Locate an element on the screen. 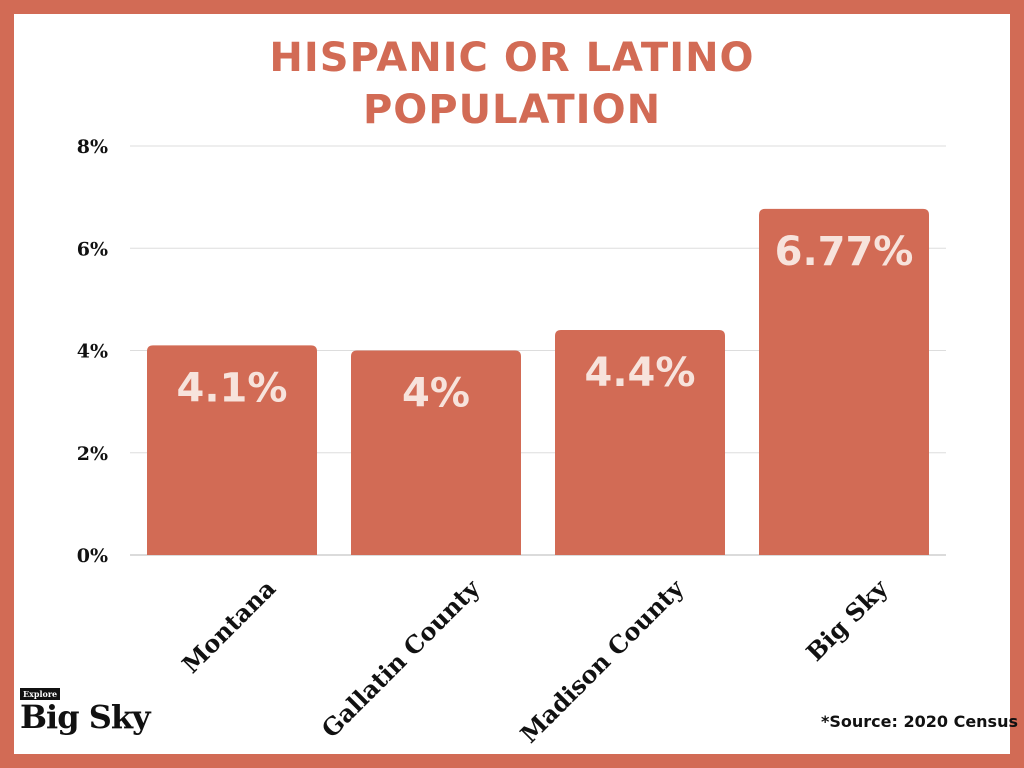 The height and width of the screenshot is (768, 1024). x-tick-label: Big Sky is located at coordinates (847, 620).